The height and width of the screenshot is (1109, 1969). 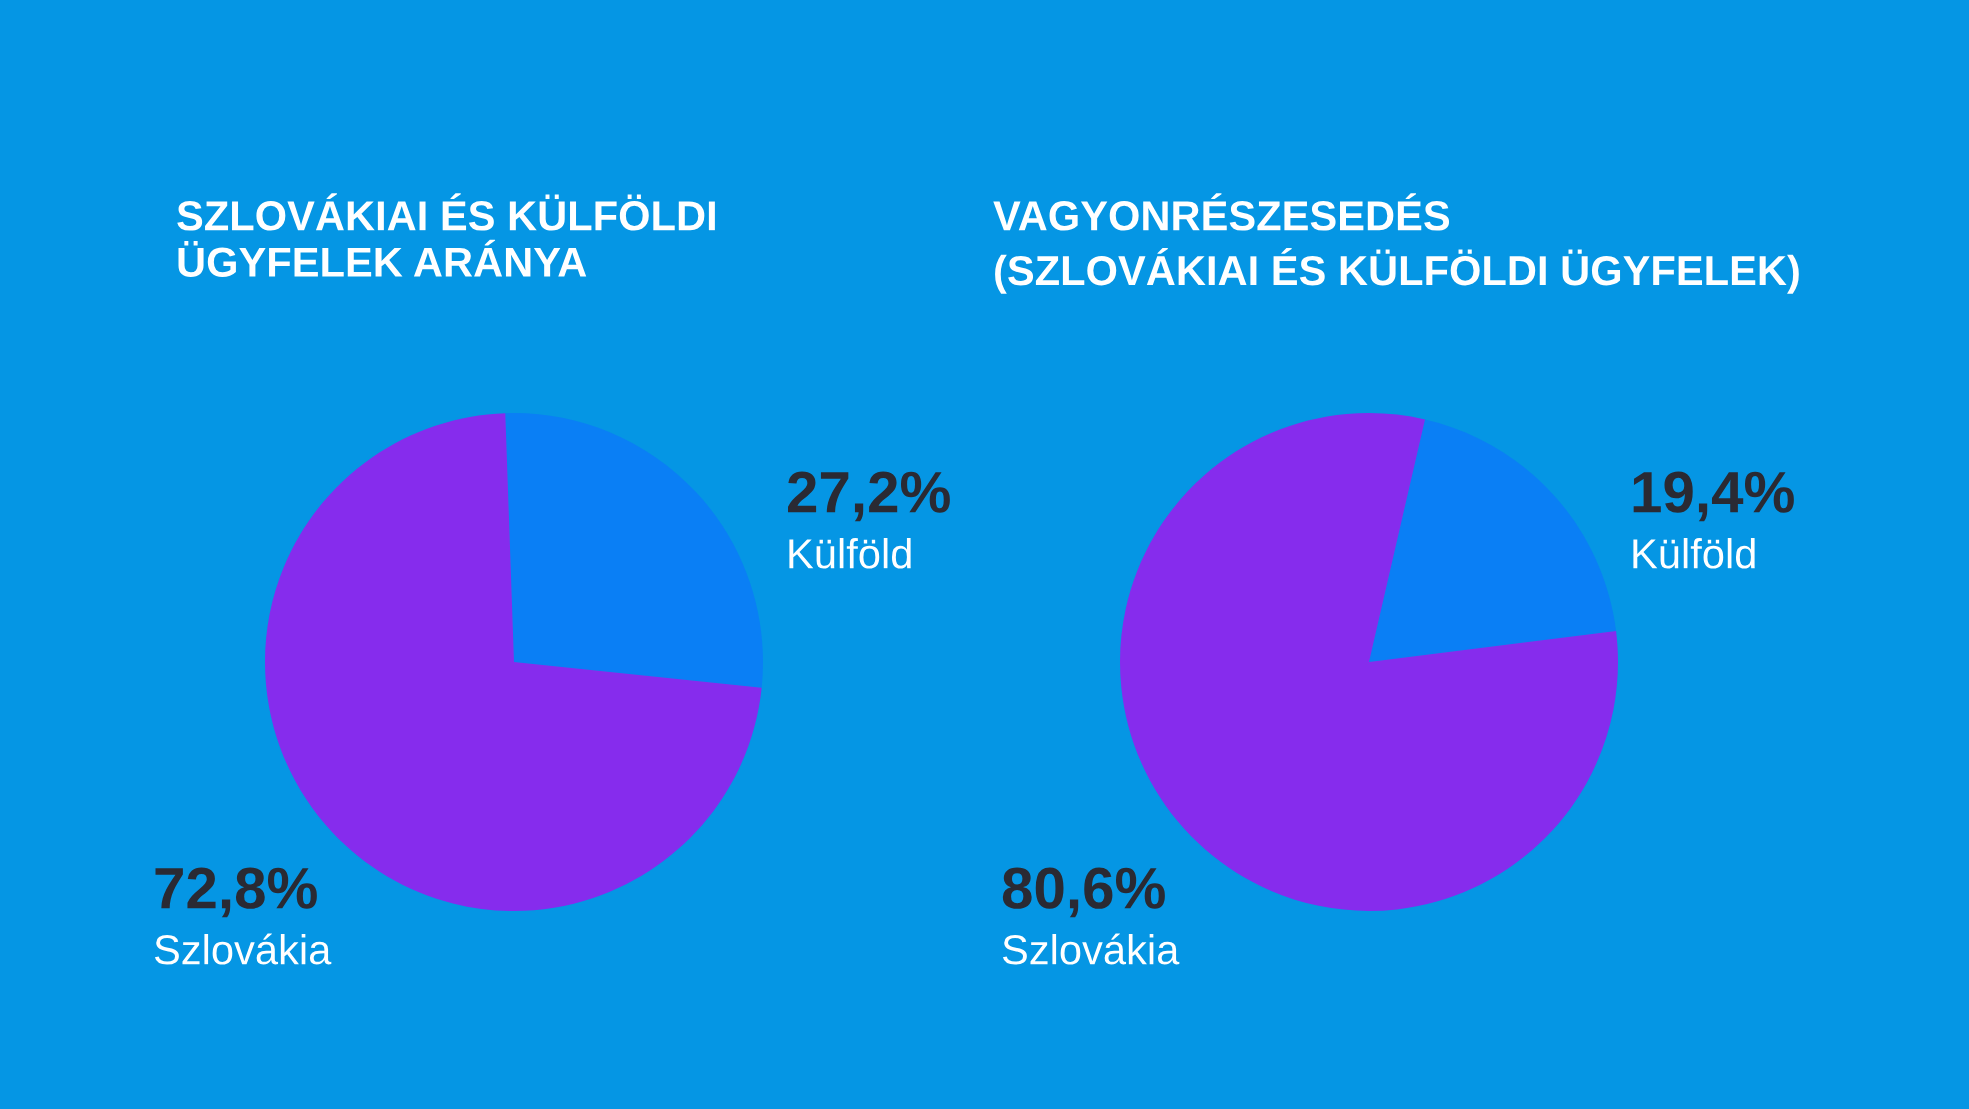 I want to click on chart-title: VAGYONRÉSZESEDÉS (SZLOVÁKIAI ÉS KÜLFÖLDI ÜGYFELEK), so click(x=1396, y=243).